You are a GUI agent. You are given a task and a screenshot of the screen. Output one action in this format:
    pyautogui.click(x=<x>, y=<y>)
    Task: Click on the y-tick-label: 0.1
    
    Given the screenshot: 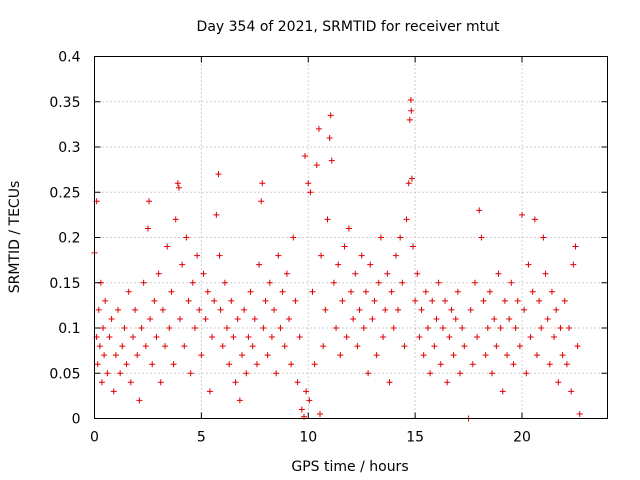 What is the action you would take?
    pyautogui.click(x=69, y=329)
    